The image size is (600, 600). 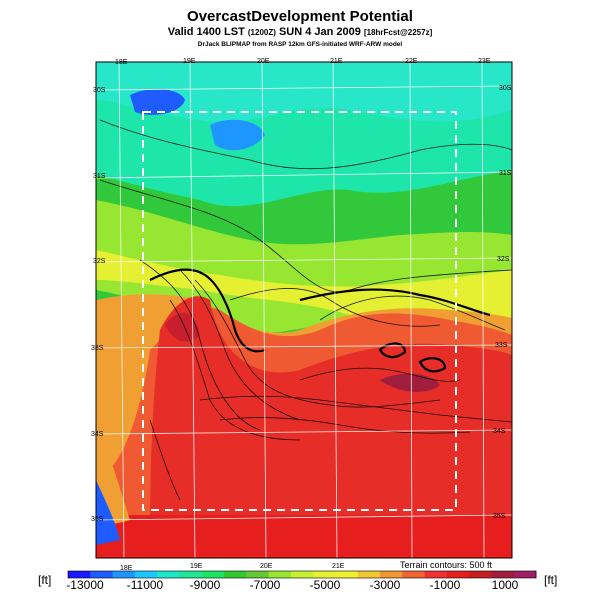 What do you see at coordinates (263, 61) in the screenshot?
I see `top-lon-label: 20E` at bounding box center [263, 61].